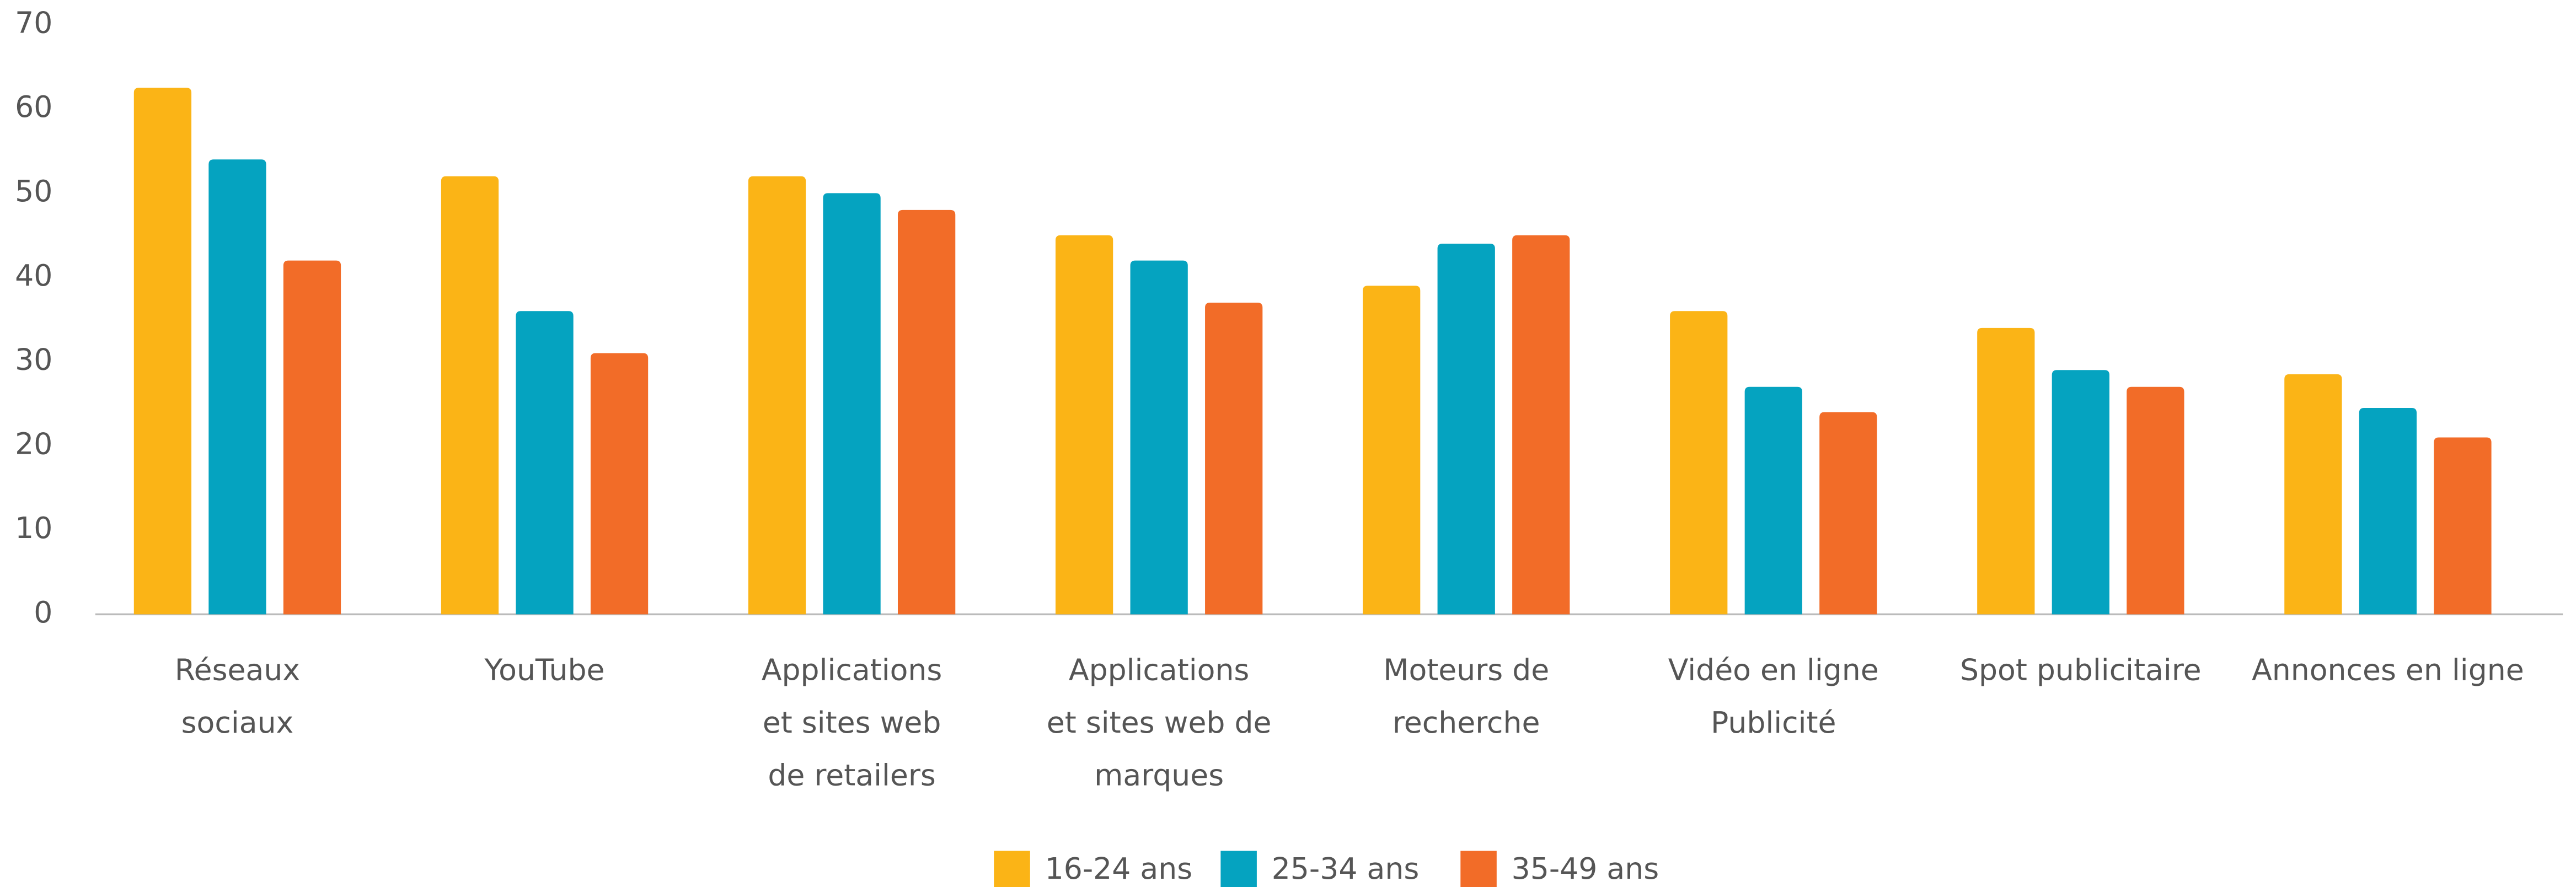 This screenshot has width=2576, height=887. What do you see at coordinates (33, 528) in the screenshot?
I see `y-tick-label: 10` at bounding box center [33, 528].